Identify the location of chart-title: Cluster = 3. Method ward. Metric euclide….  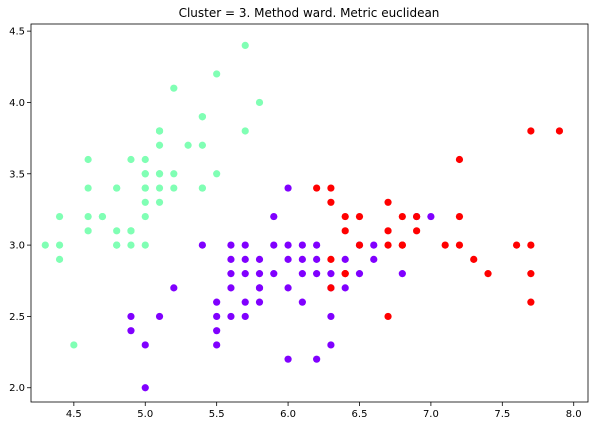
(309, 13).